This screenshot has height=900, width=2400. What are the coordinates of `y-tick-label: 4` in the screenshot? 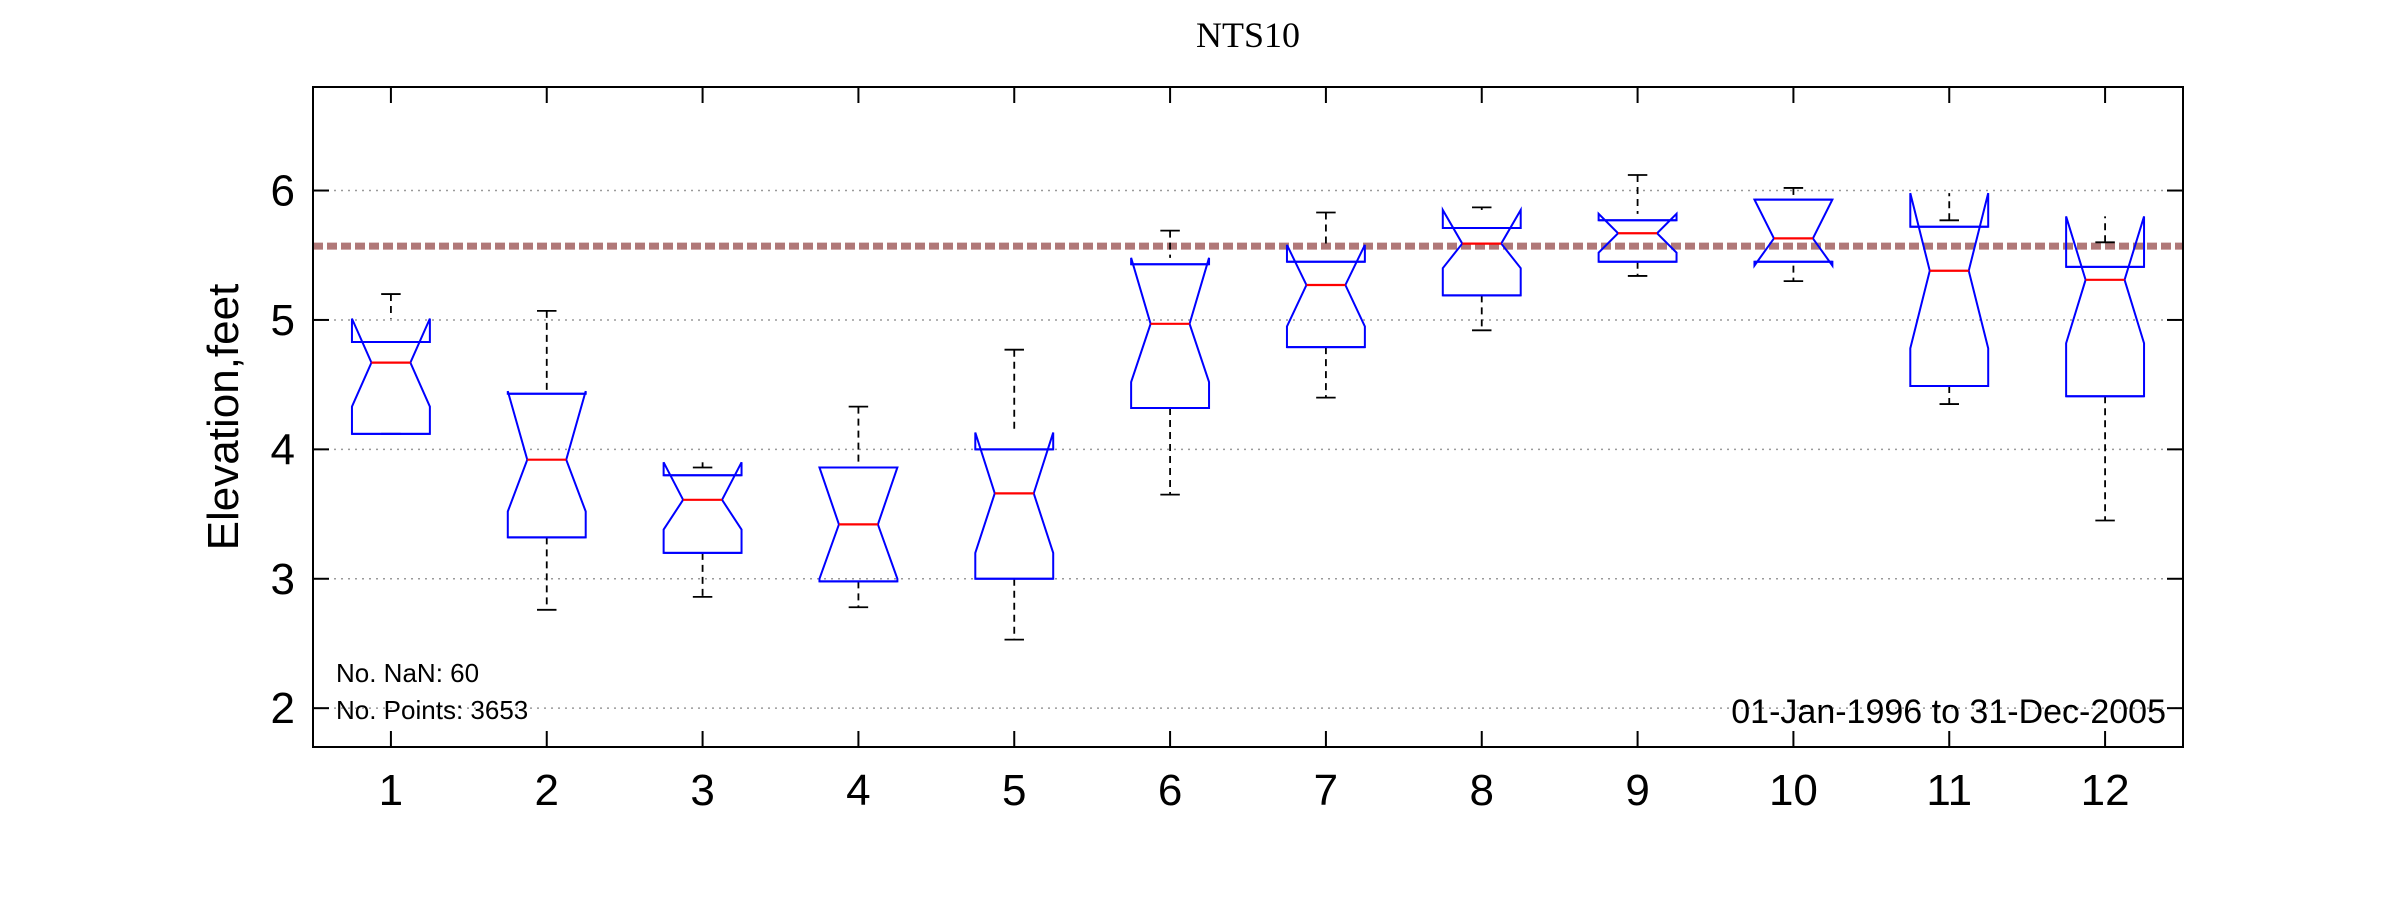 It's located at (283, 449).